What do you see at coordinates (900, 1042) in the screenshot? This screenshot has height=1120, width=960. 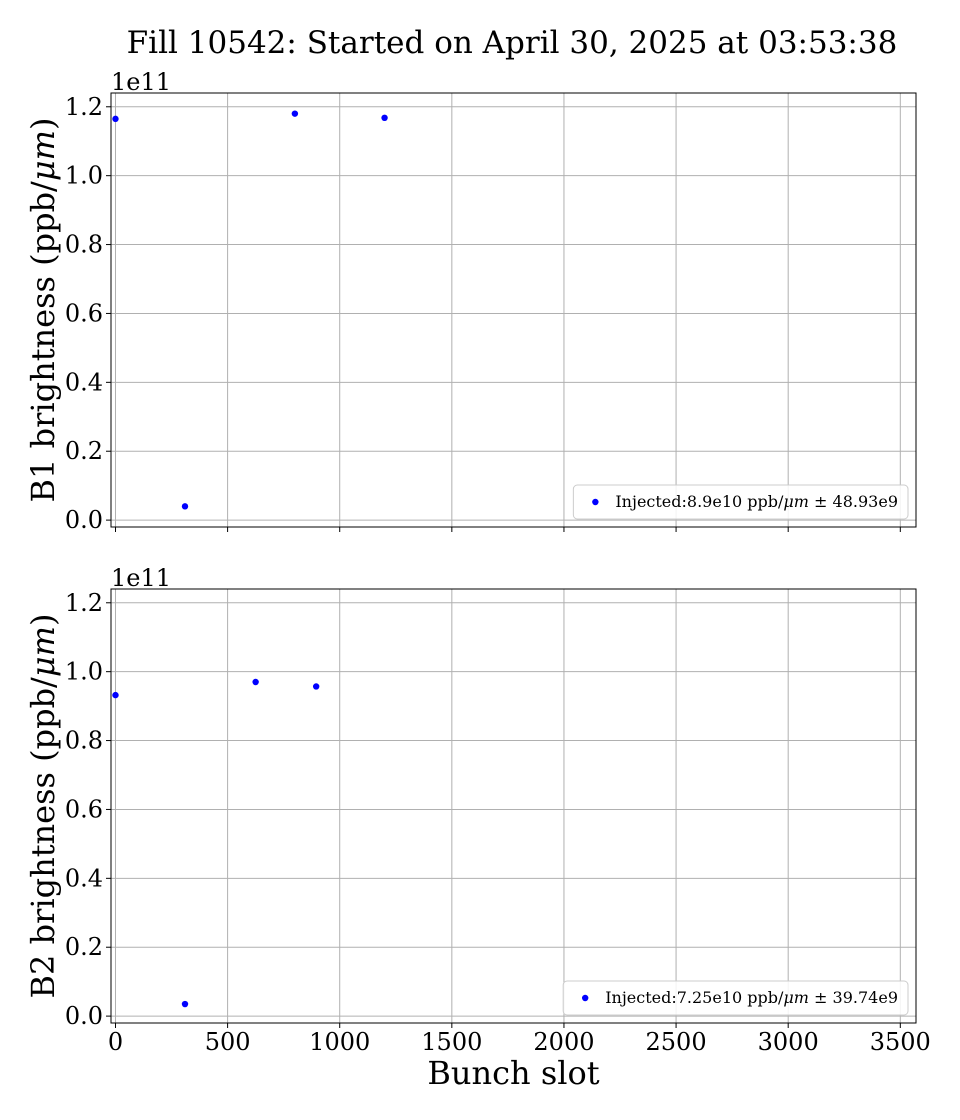 I see `x-tick-label: 3500` at bounding box center [900, 1042].